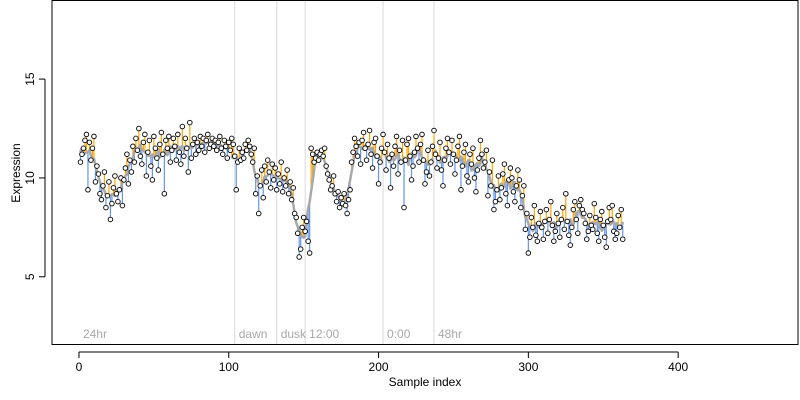 This screenshot has width=800, height=400. I want to click on x-tick-label: 200, so click(379, 367).